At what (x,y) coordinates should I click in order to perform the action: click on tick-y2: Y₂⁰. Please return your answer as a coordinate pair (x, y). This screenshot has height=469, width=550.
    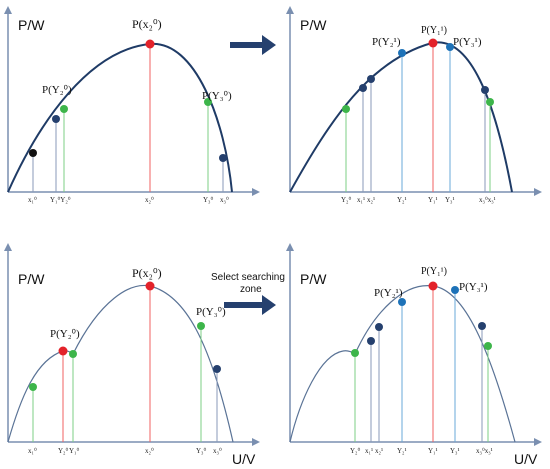
    Looking at the image, I should click on (63, 451).